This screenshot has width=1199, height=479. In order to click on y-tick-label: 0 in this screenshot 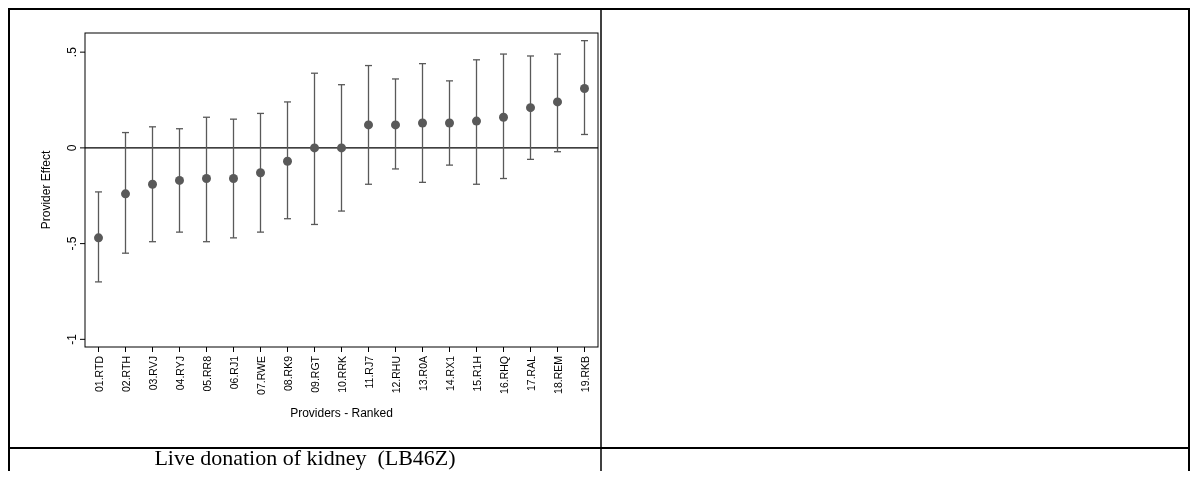, I will do `click(72, 148)`.